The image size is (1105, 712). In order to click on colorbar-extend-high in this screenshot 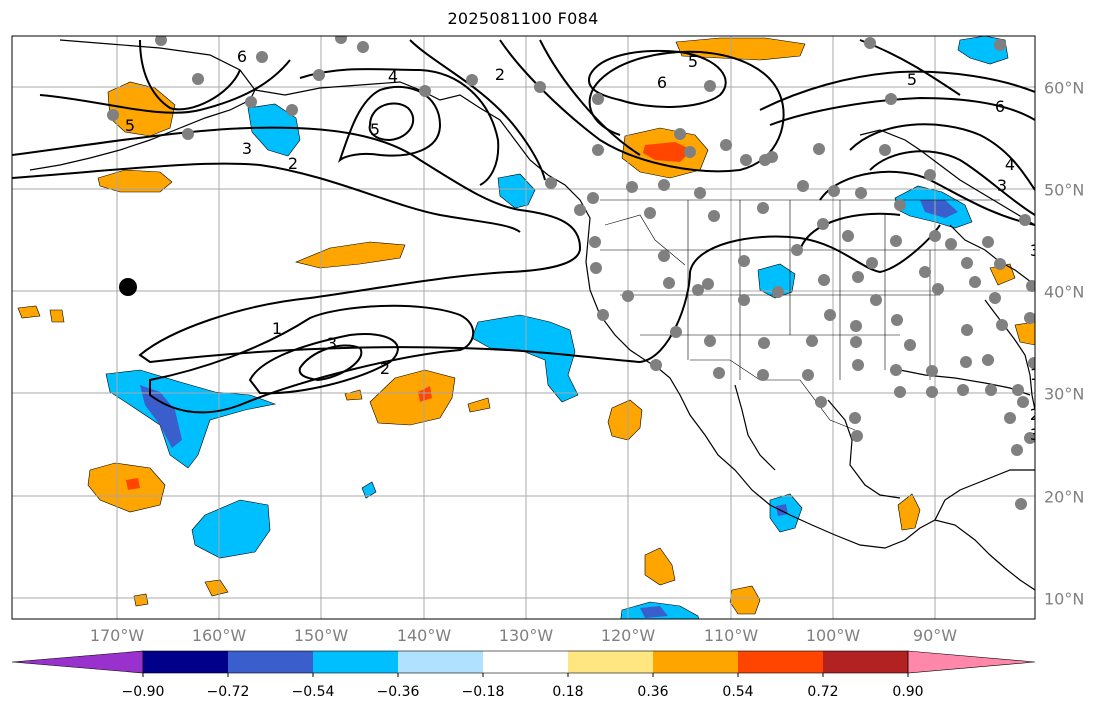, I will do `click(971, 662)`.